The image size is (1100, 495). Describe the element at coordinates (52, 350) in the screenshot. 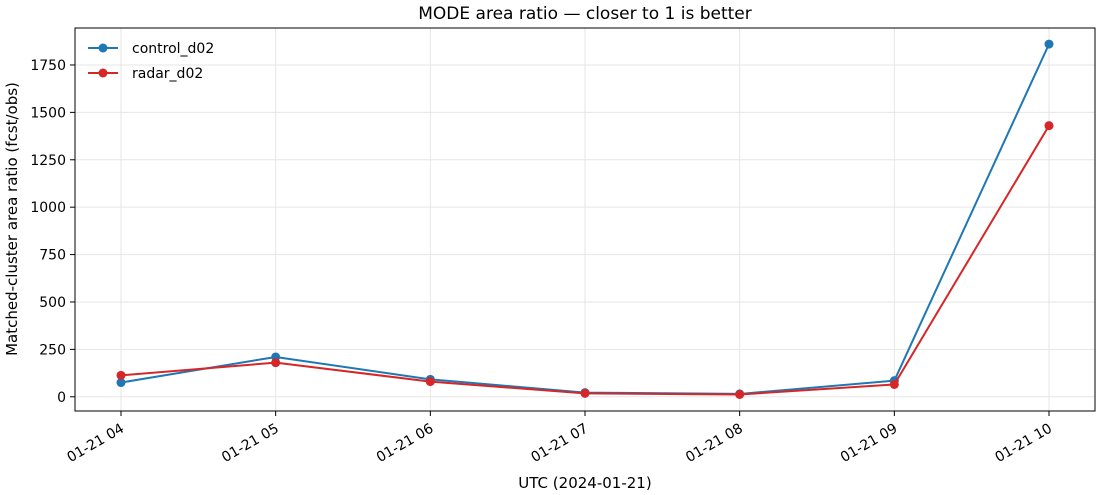

I see `y-tick-label: 250` at that location.